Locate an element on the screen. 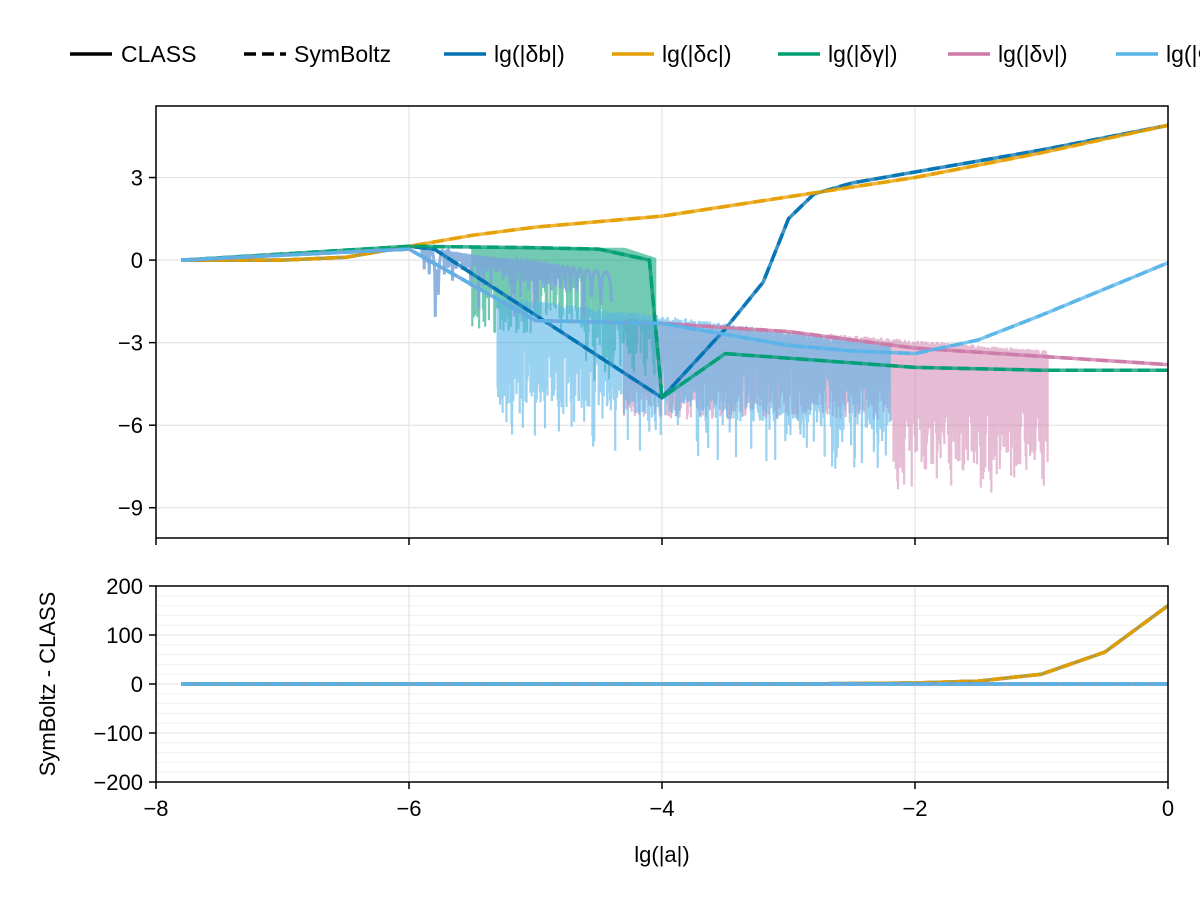 The width and height of the screenshot is (1200, 900). bottom-xtick-label: −6 is located at coordinates (408, 808).